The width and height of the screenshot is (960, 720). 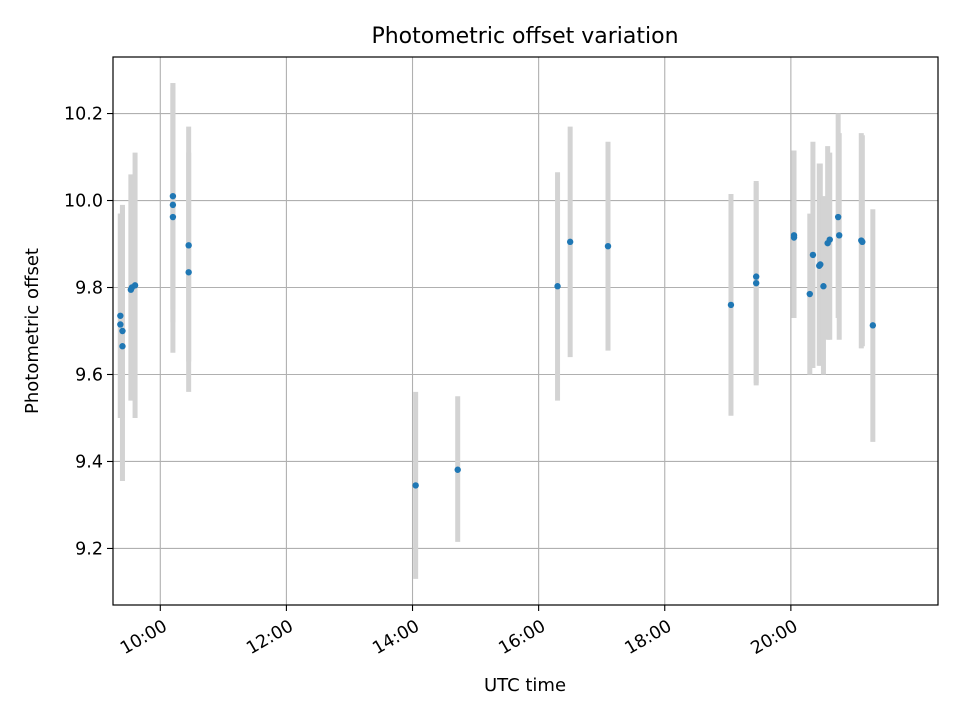 I want to click on x-axis-label: UTC time, so click(x=525, y=685).